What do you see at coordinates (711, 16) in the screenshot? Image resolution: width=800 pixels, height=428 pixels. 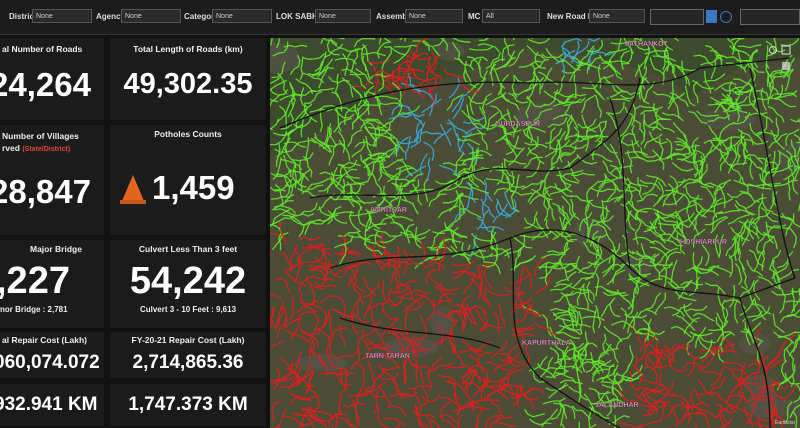 I see `calendar-button` at bounding box center [711, 16].